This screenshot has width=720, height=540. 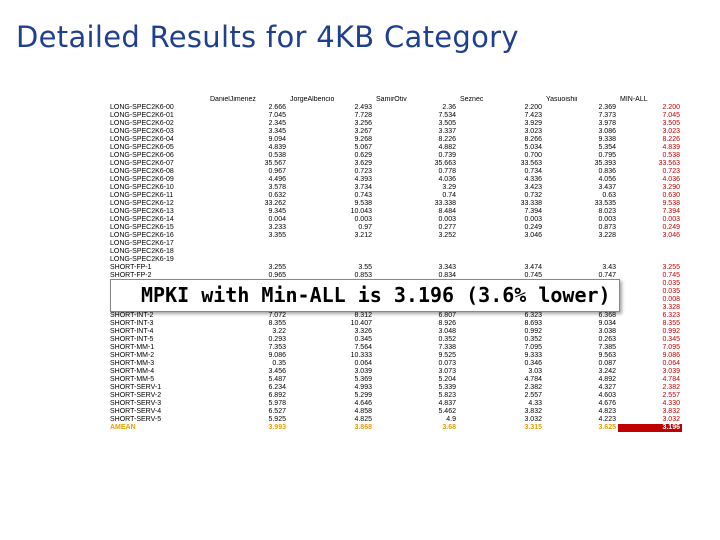 I want to click on value-cell: 7.353, so click(x=277, y=347).